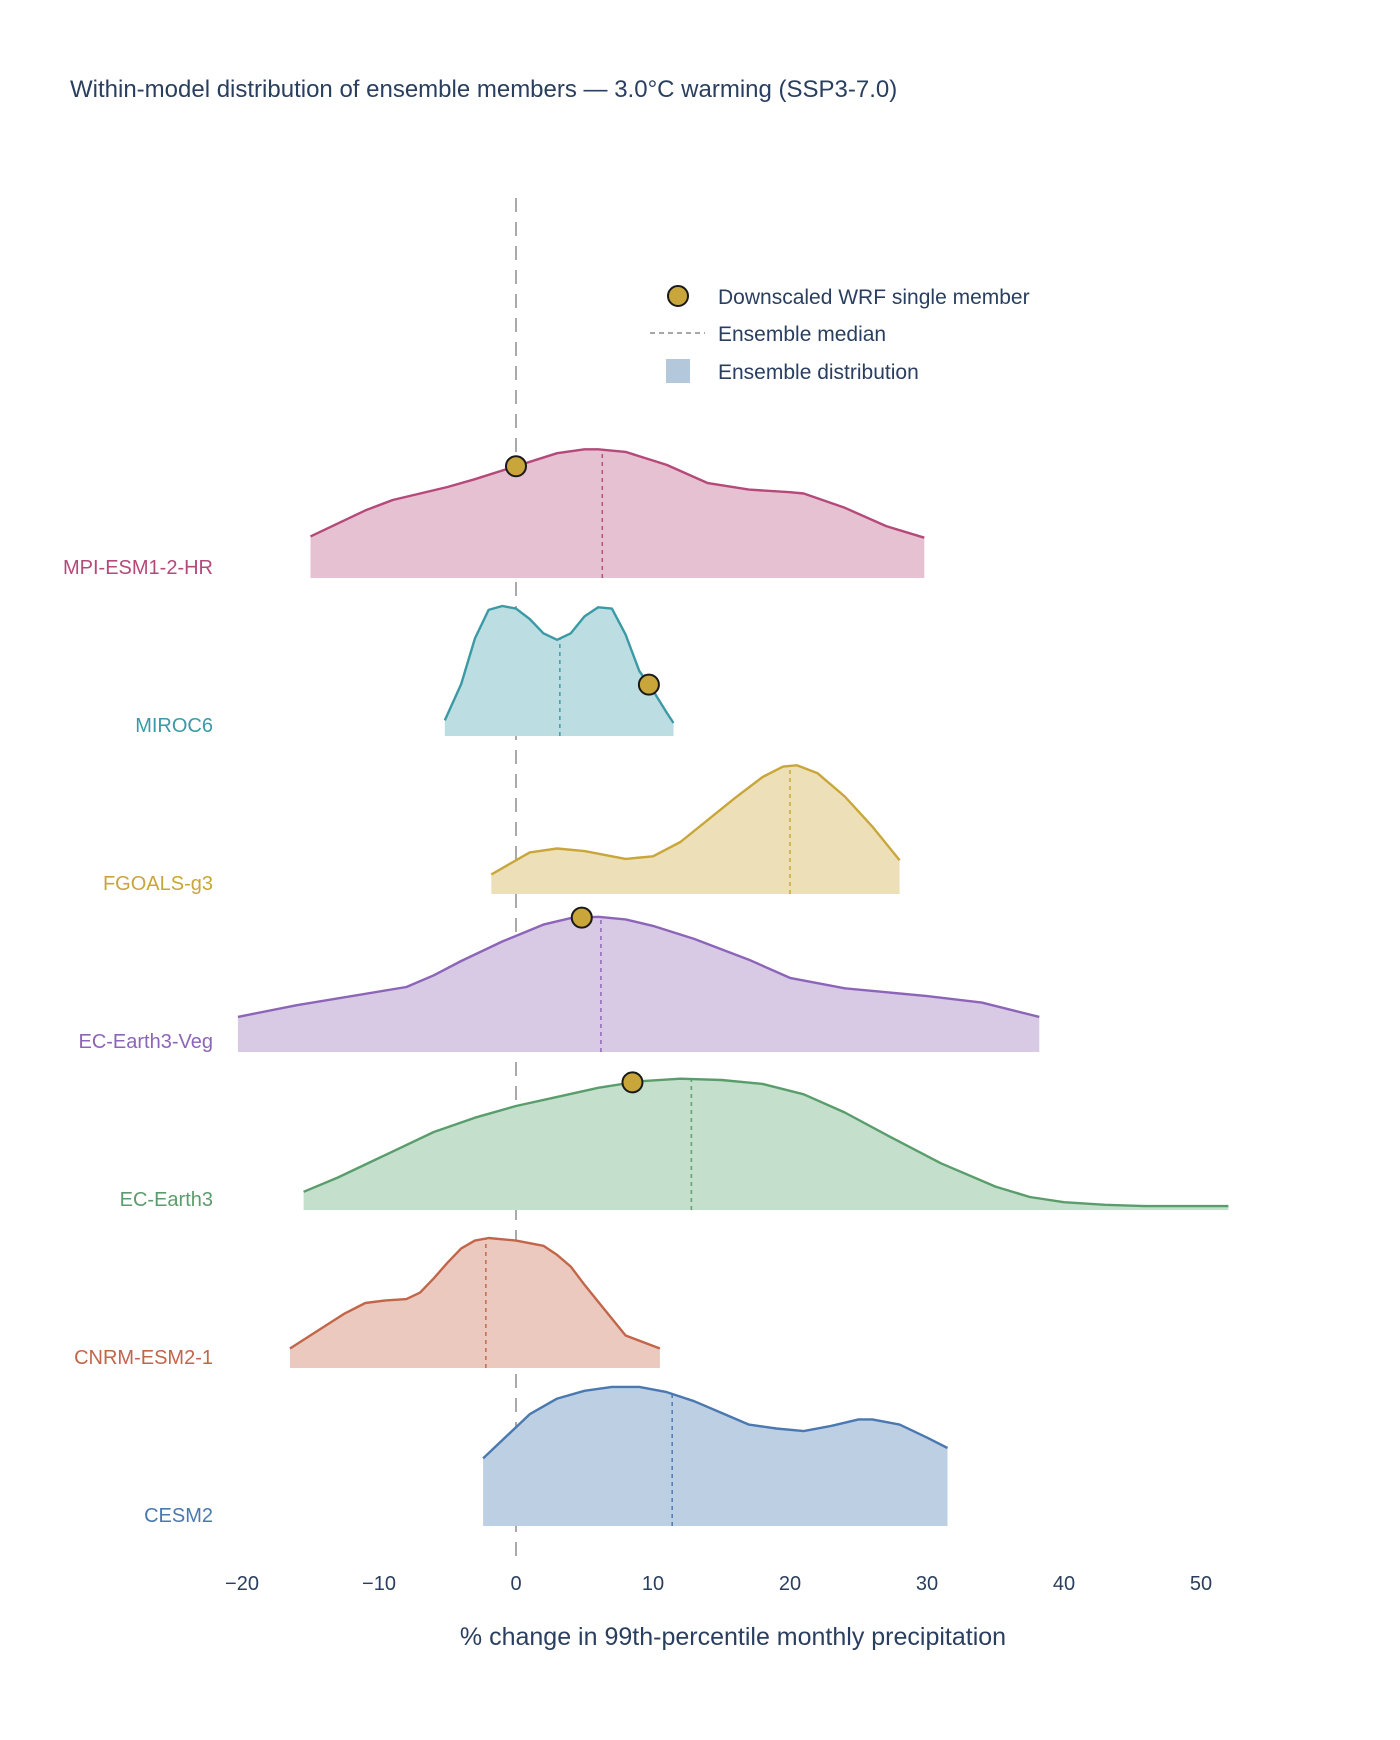 The image size is (1400, 1740). What do you see at coordinates (678, 296) in the screenshot?
I see `legend-marker-icon` at bounding box center [678, 296].